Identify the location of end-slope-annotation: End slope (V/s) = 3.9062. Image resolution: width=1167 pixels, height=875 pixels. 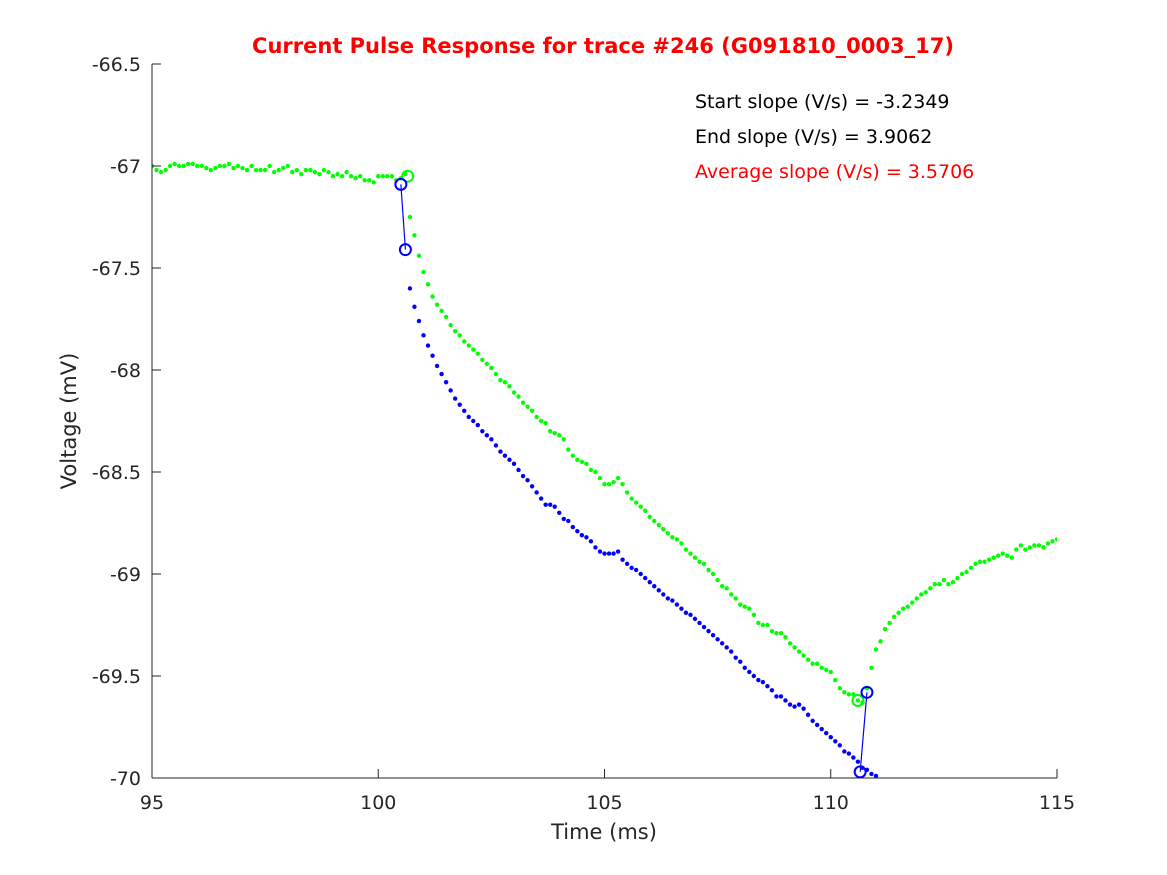
(813, 137).